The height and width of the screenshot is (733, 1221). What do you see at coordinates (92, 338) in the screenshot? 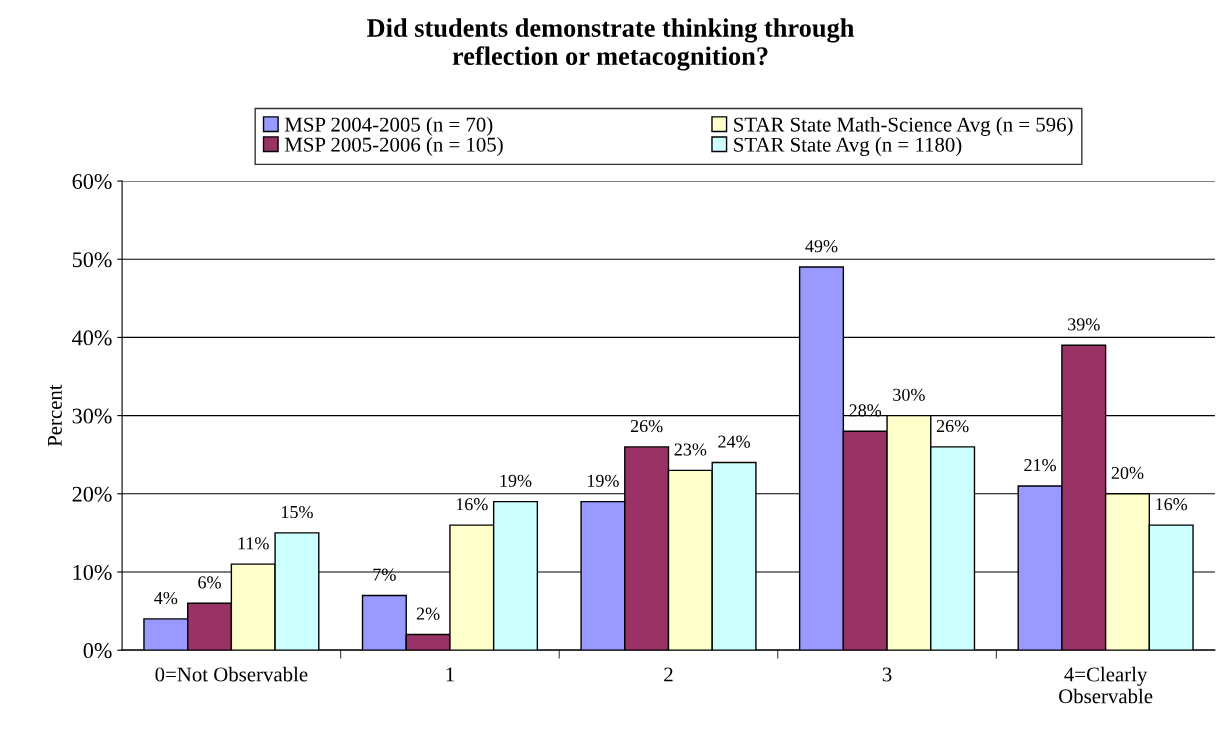
I see `y-tick-label: 40%` at bounding box center [92, 338].